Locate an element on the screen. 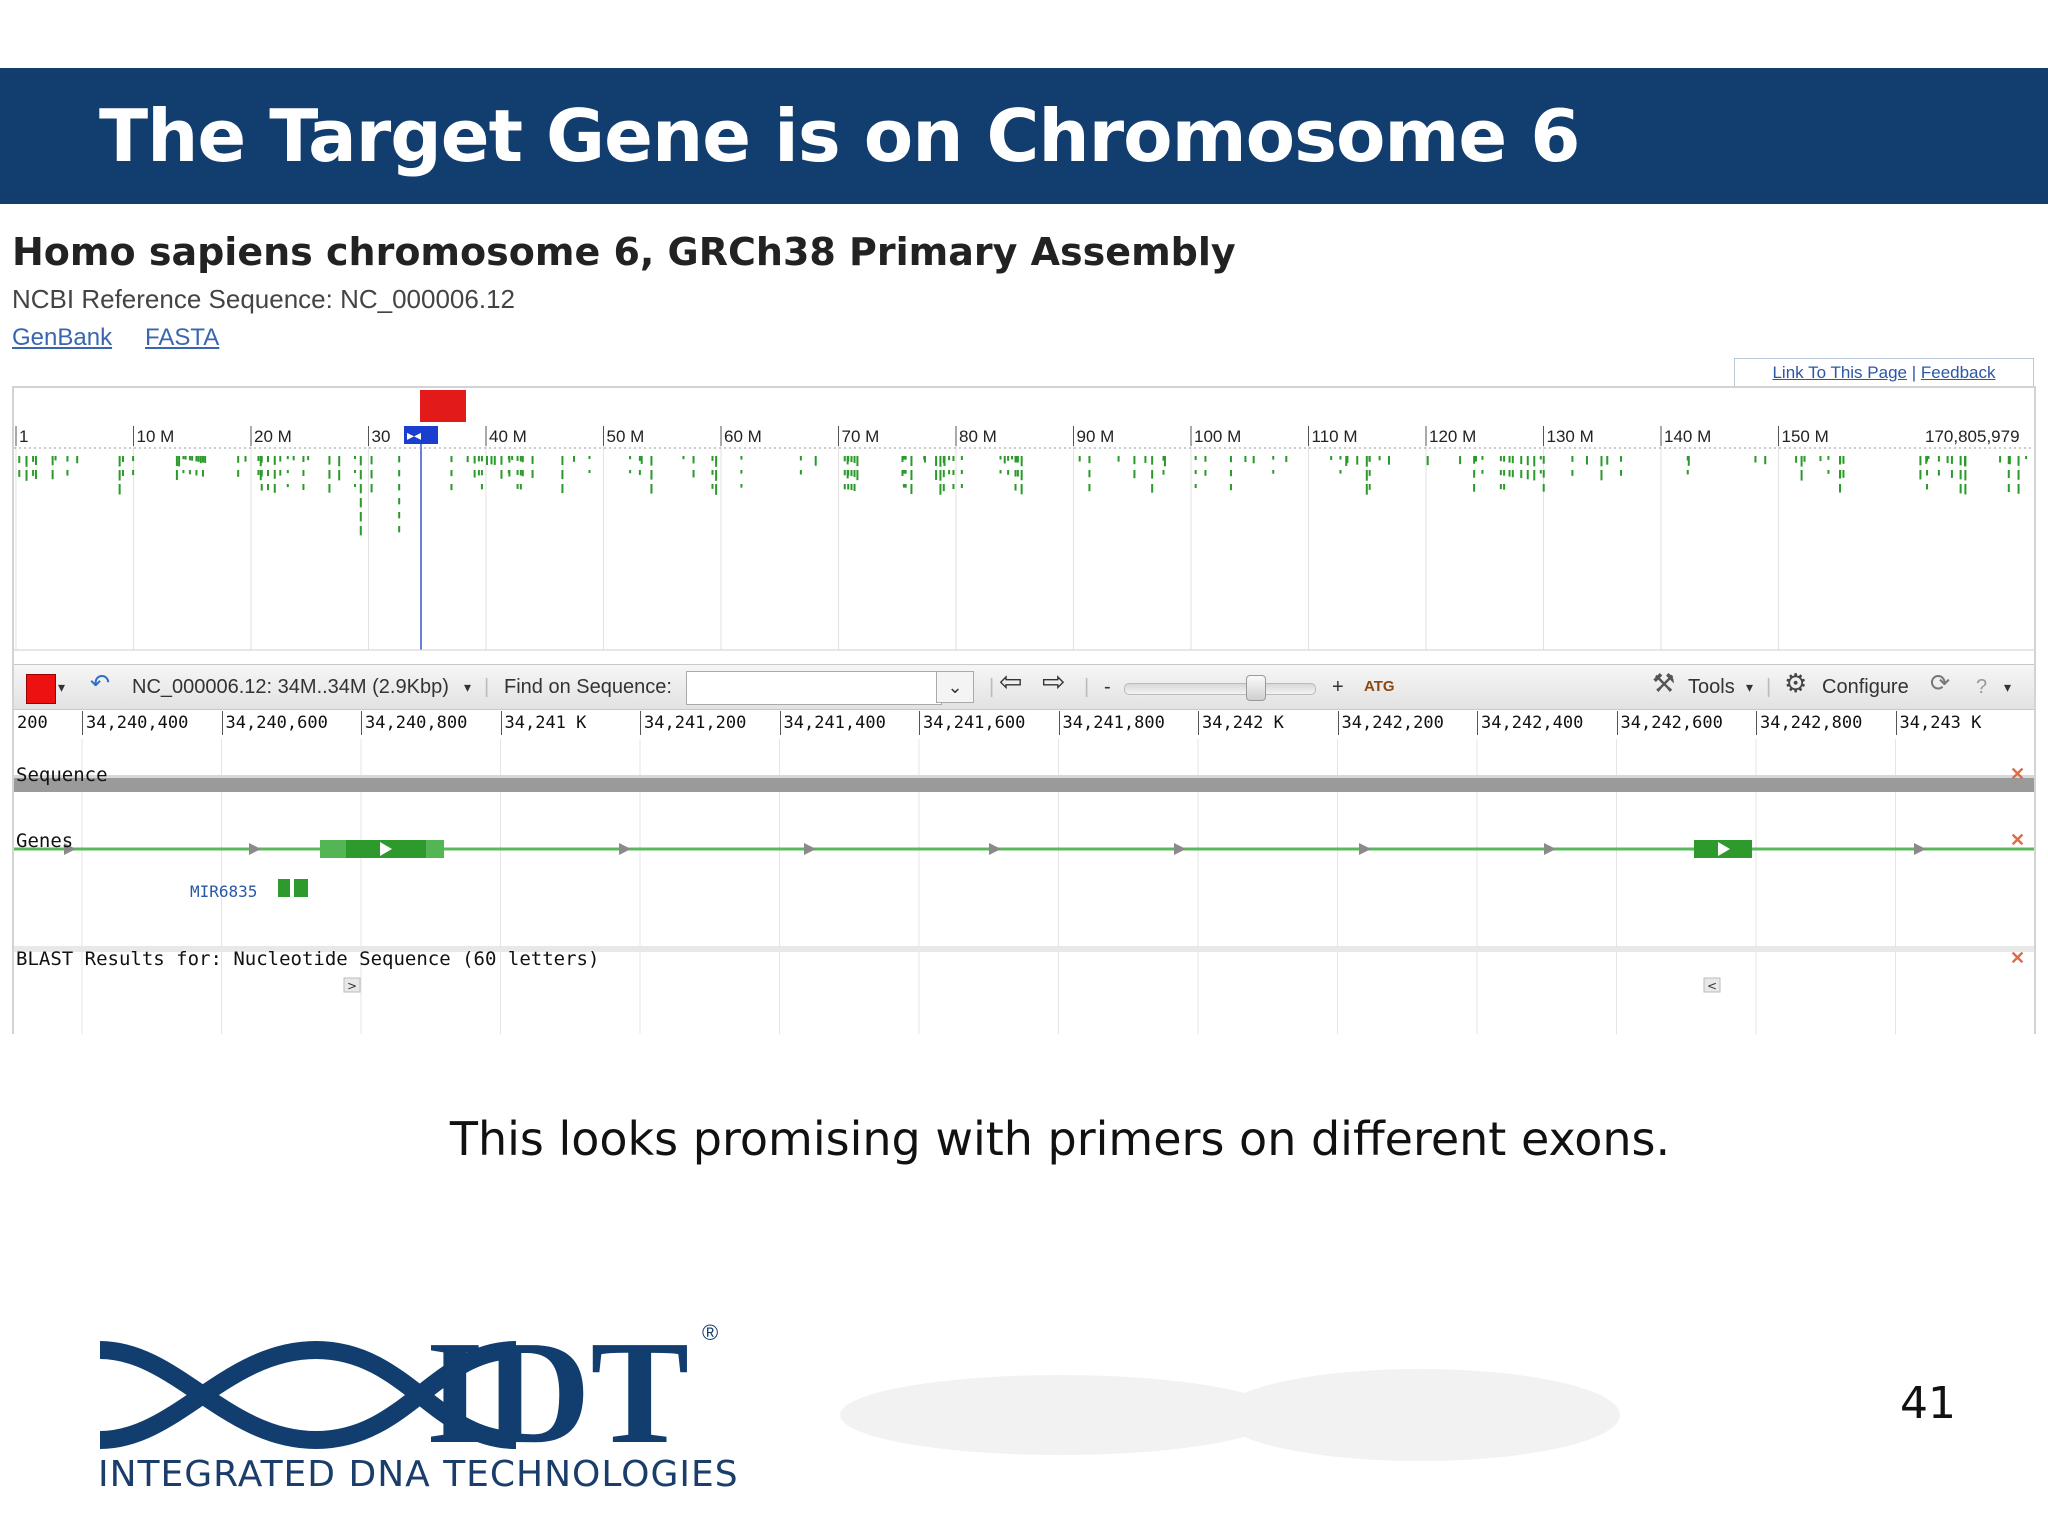 The image size is (2048, 1536). overview-tick-label: 30 is located at coordinates (381, 436).